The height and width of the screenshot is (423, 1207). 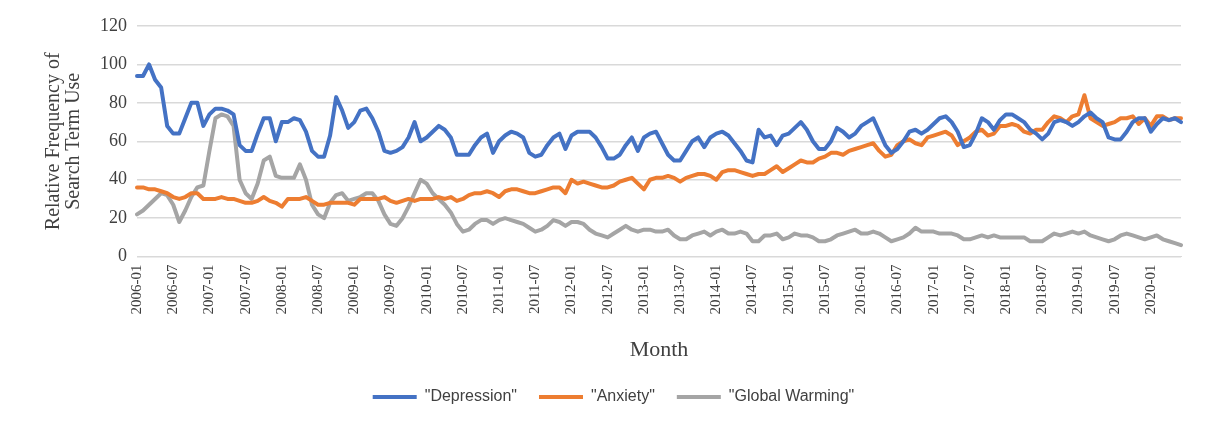 What do you see at coordinates (461, 289) in the screenshot?
I see `x-tick-label: 2010-07` at bounding box center [461, 289].